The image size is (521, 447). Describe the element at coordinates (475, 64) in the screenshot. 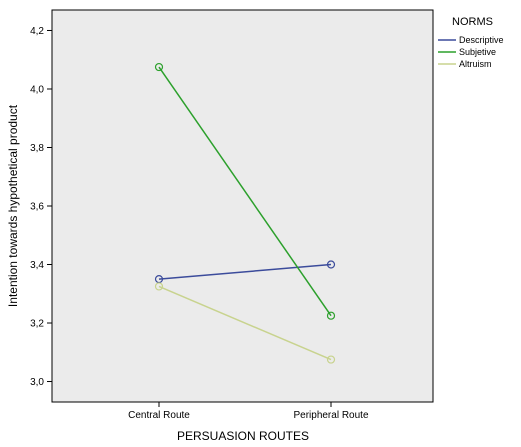

I see `legend-label: Altruism` at that location.